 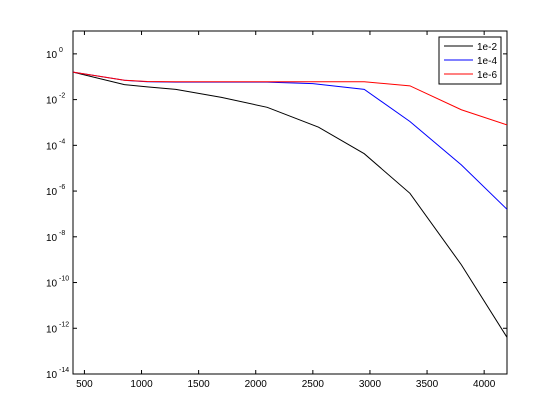 What do you see at coordinates (64, 324) in the screenshot?
I see `y-tick-label-exponent: -12` at bounding box center [64, 324].